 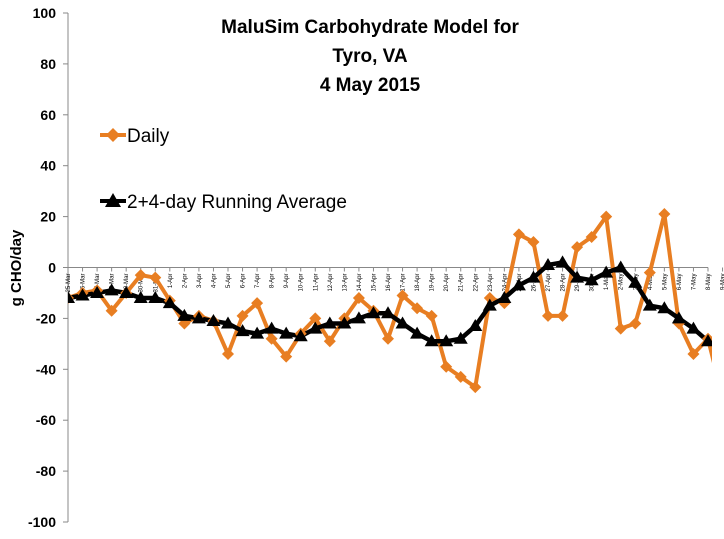 I want to click on x-tick-label: 12-Apr, so click(x=331, y=283).